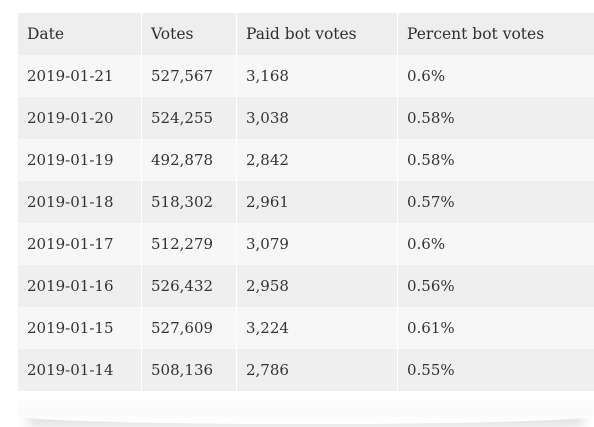 This screenshot has height=427, width=594. Describe the element at coordinates (80, 370) in the screenshot. I see `cell-date: 2019-01-14` at that location.